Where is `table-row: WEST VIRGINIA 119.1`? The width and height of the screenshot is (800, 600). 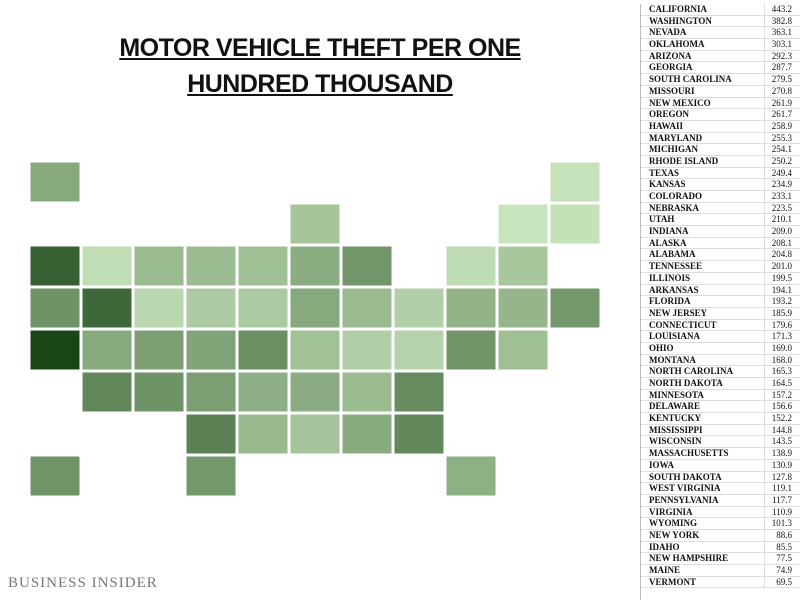 table-row: WEST VIRGINIA 119.1 is located at coordinates (720, 489).